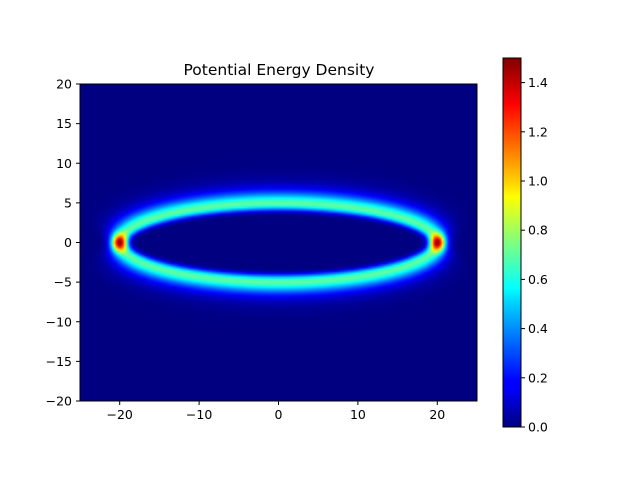 The image size is (640, 480). I want to click on x-axis: −20 −10 0 10 20, so click(276, 411).